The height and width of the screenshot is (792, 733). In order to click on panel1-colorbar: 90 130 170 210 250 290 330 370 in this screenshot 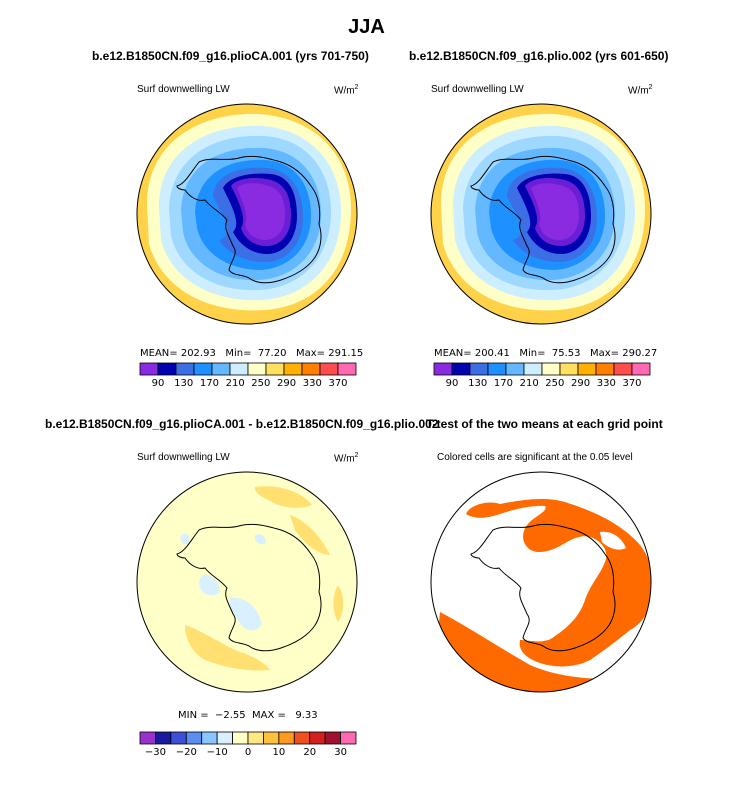, I will do `click(248, 375)`.